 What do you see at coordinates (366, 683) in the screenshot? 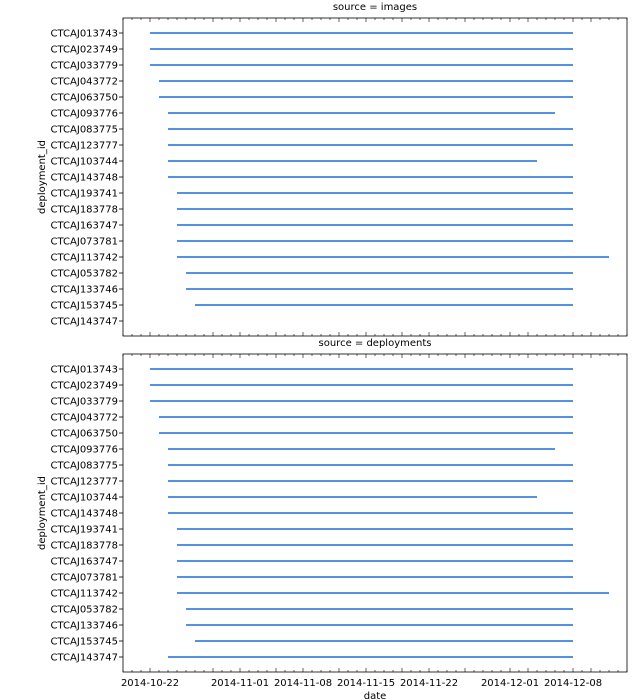
I see `x-tick-label: 2014-11-15` at bounding box center [366, 683].